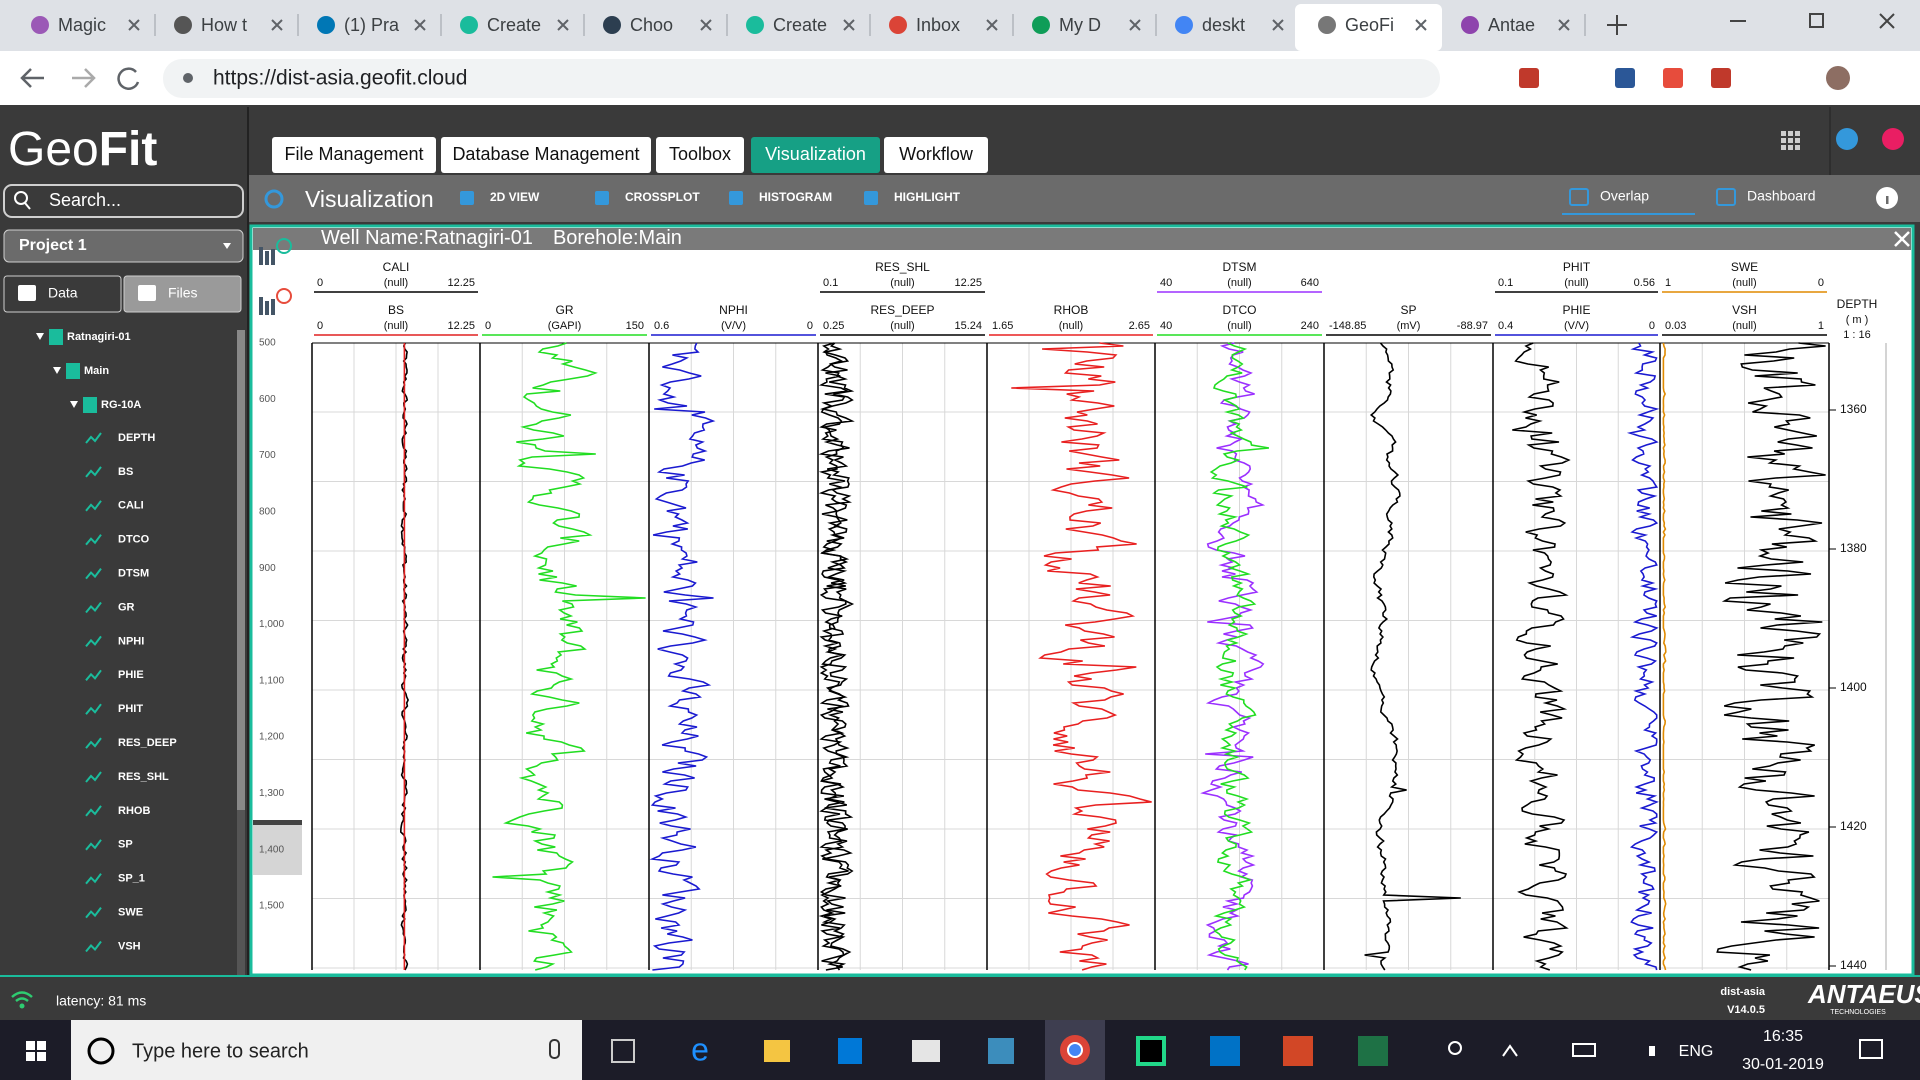  I want to click on tree-node: Ratnagiri-01, so click(99, 337).